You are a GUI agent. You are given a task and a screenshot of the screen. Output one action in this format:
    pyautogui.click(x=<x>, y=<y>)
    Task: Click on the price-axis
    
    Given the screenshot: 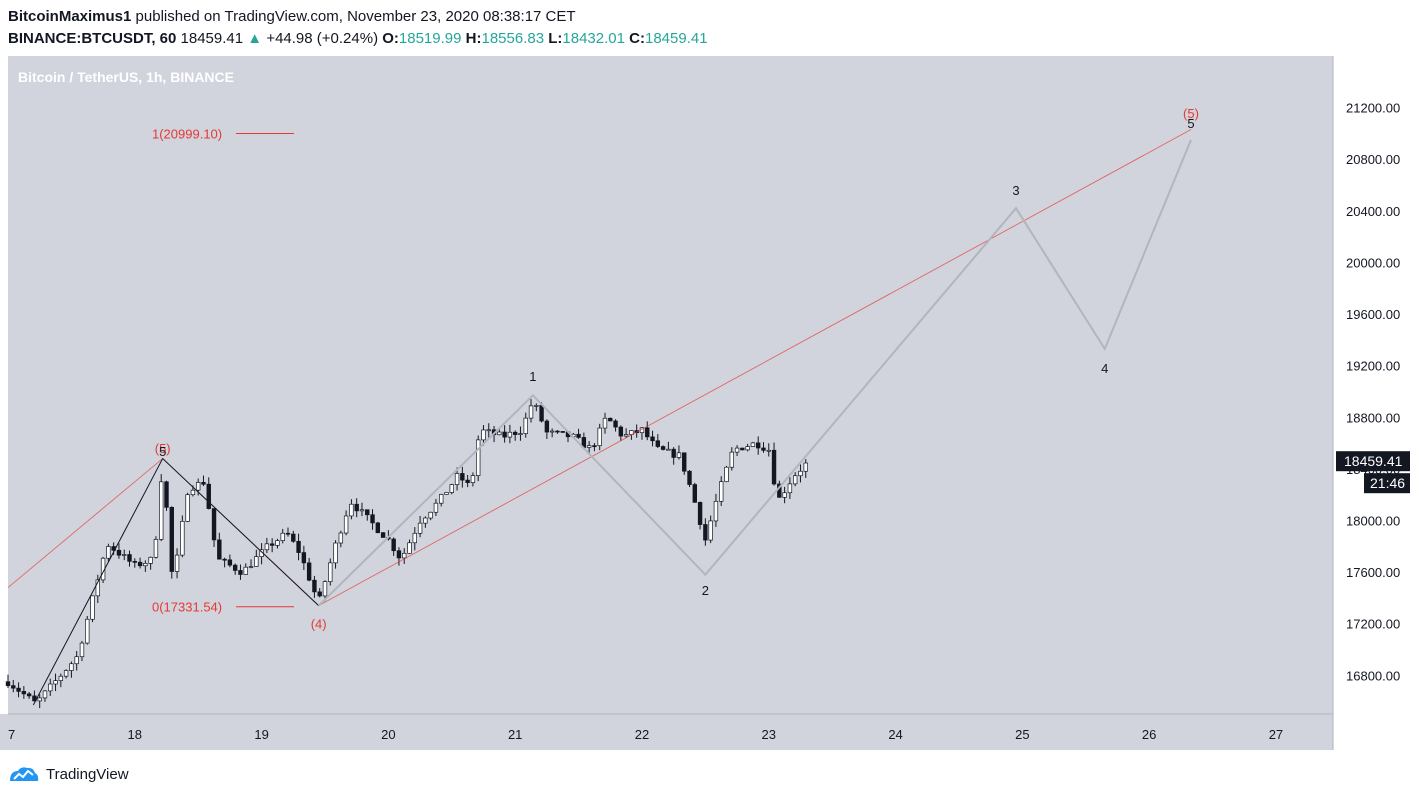 What is the action you would take?
    pyautogui.click(x=1379, y=403)
    